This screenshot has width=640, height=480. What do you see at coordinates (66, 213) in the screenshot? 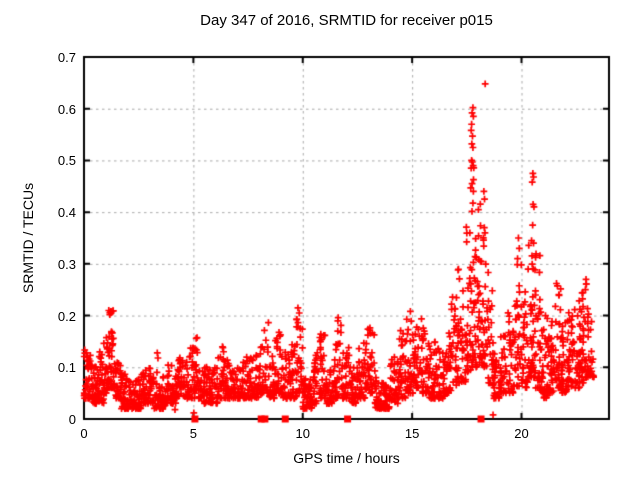
I see `y-tick-label: 0.4` at bounding box center [66, 213].